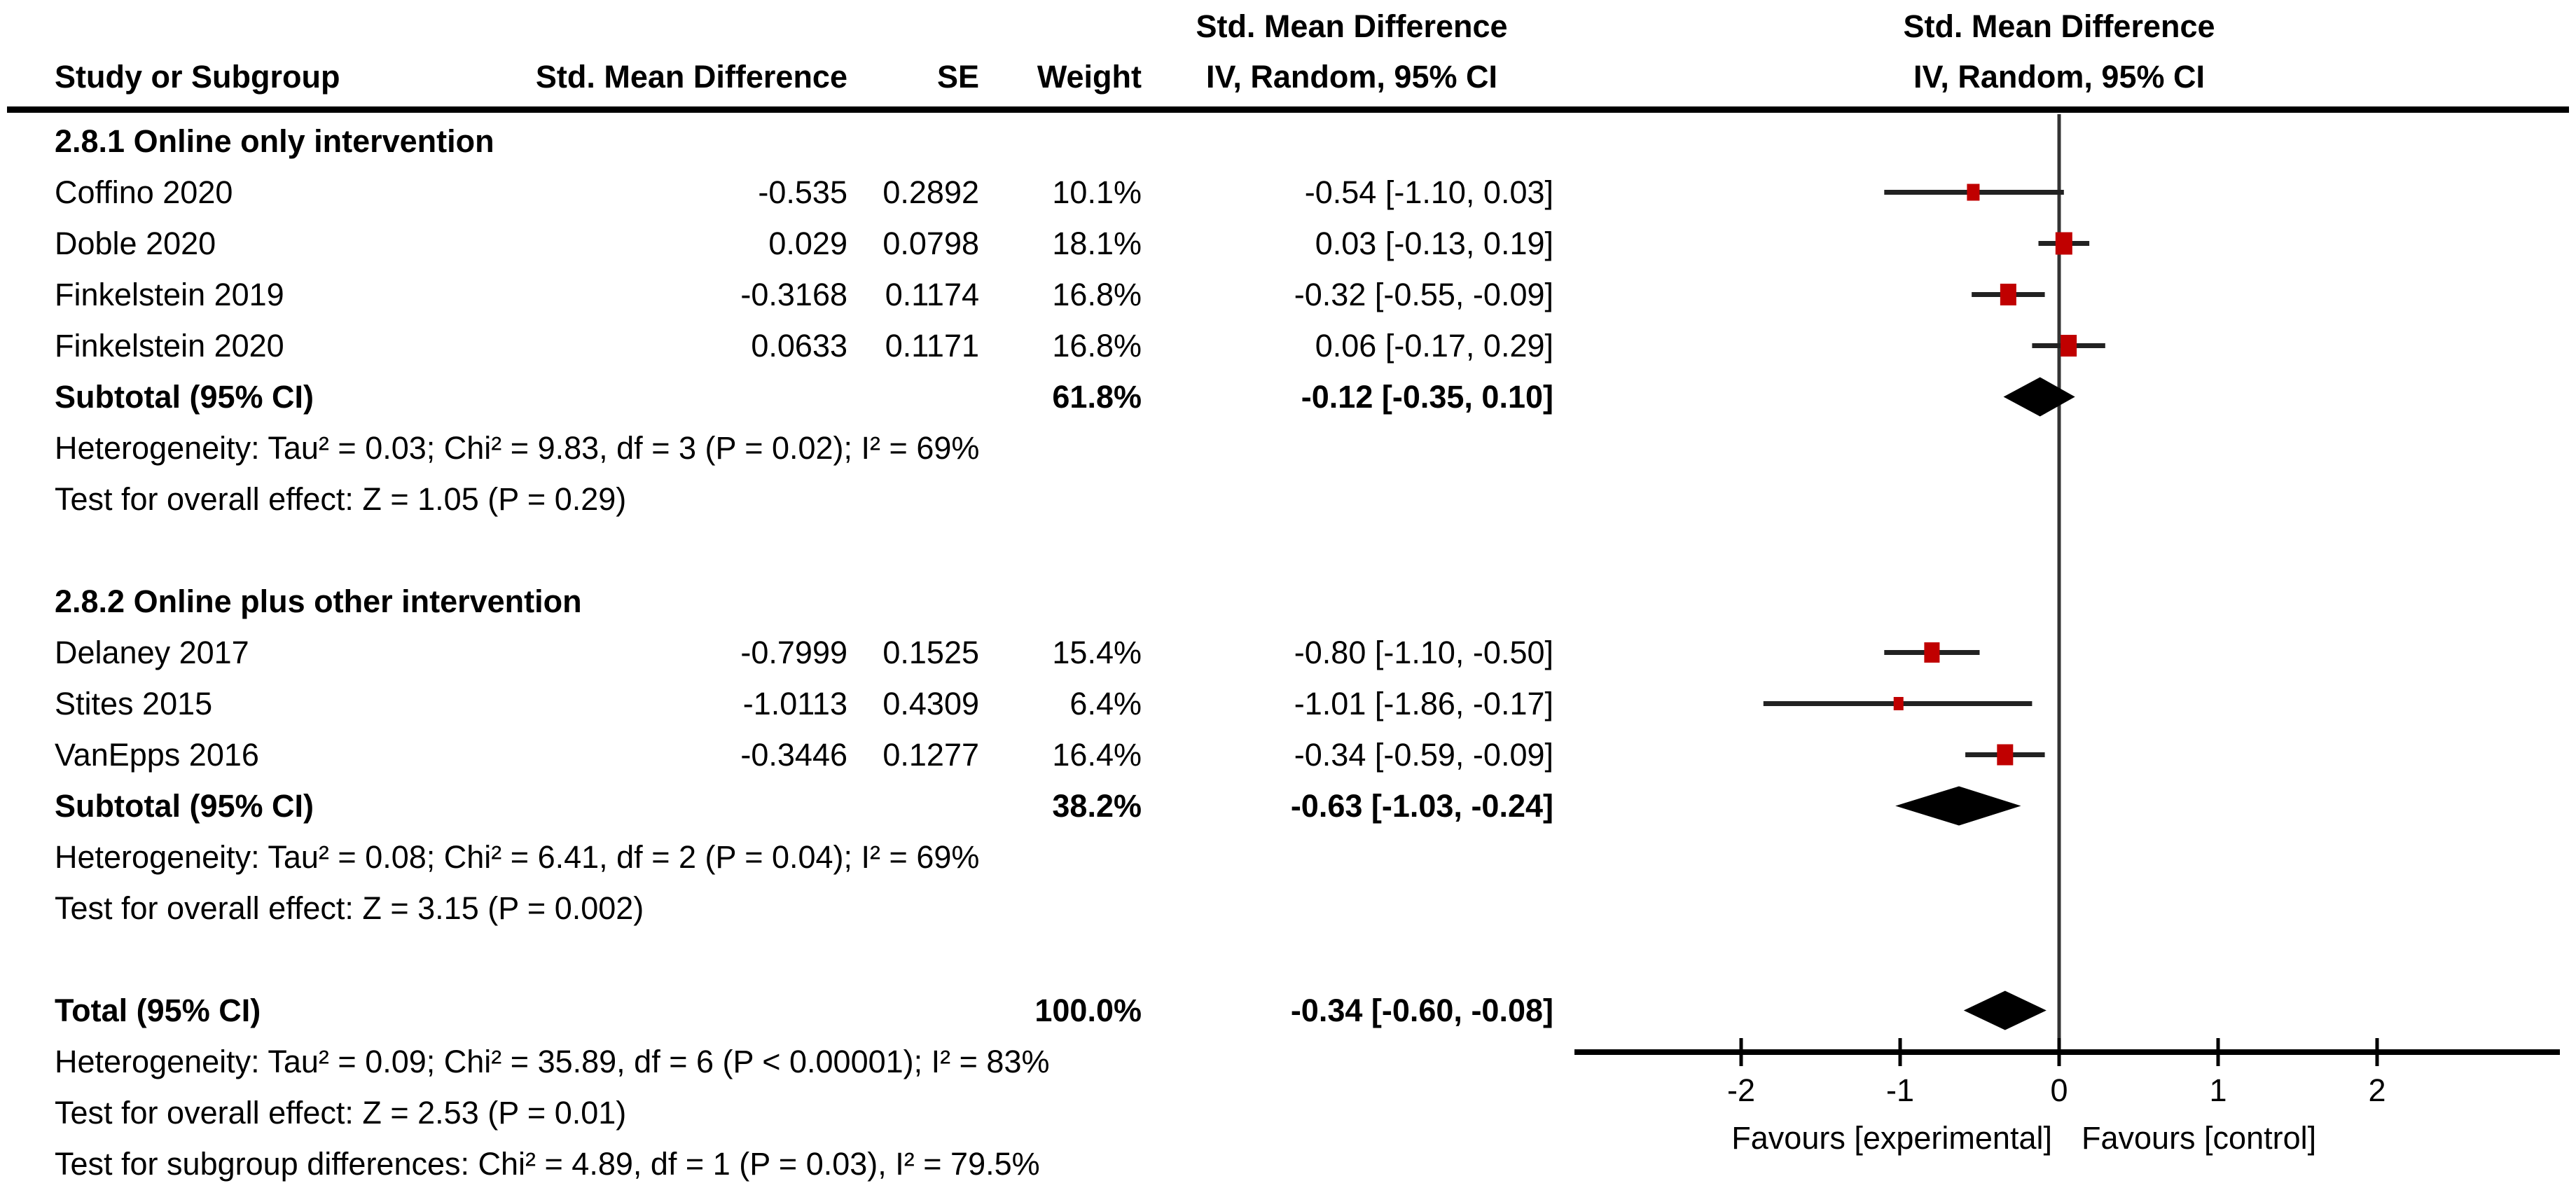 This screenshot has width=2576, height=1195. I want to click on x-axis-tick-label: -1, so click(1900, 1090).